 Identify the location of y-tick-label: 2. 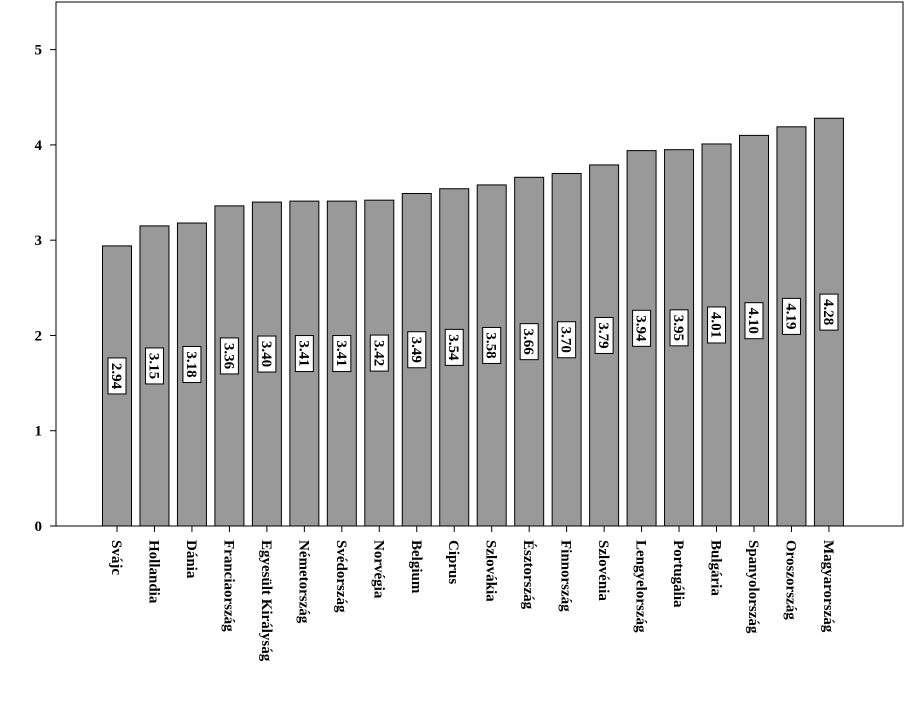
(39, 336).